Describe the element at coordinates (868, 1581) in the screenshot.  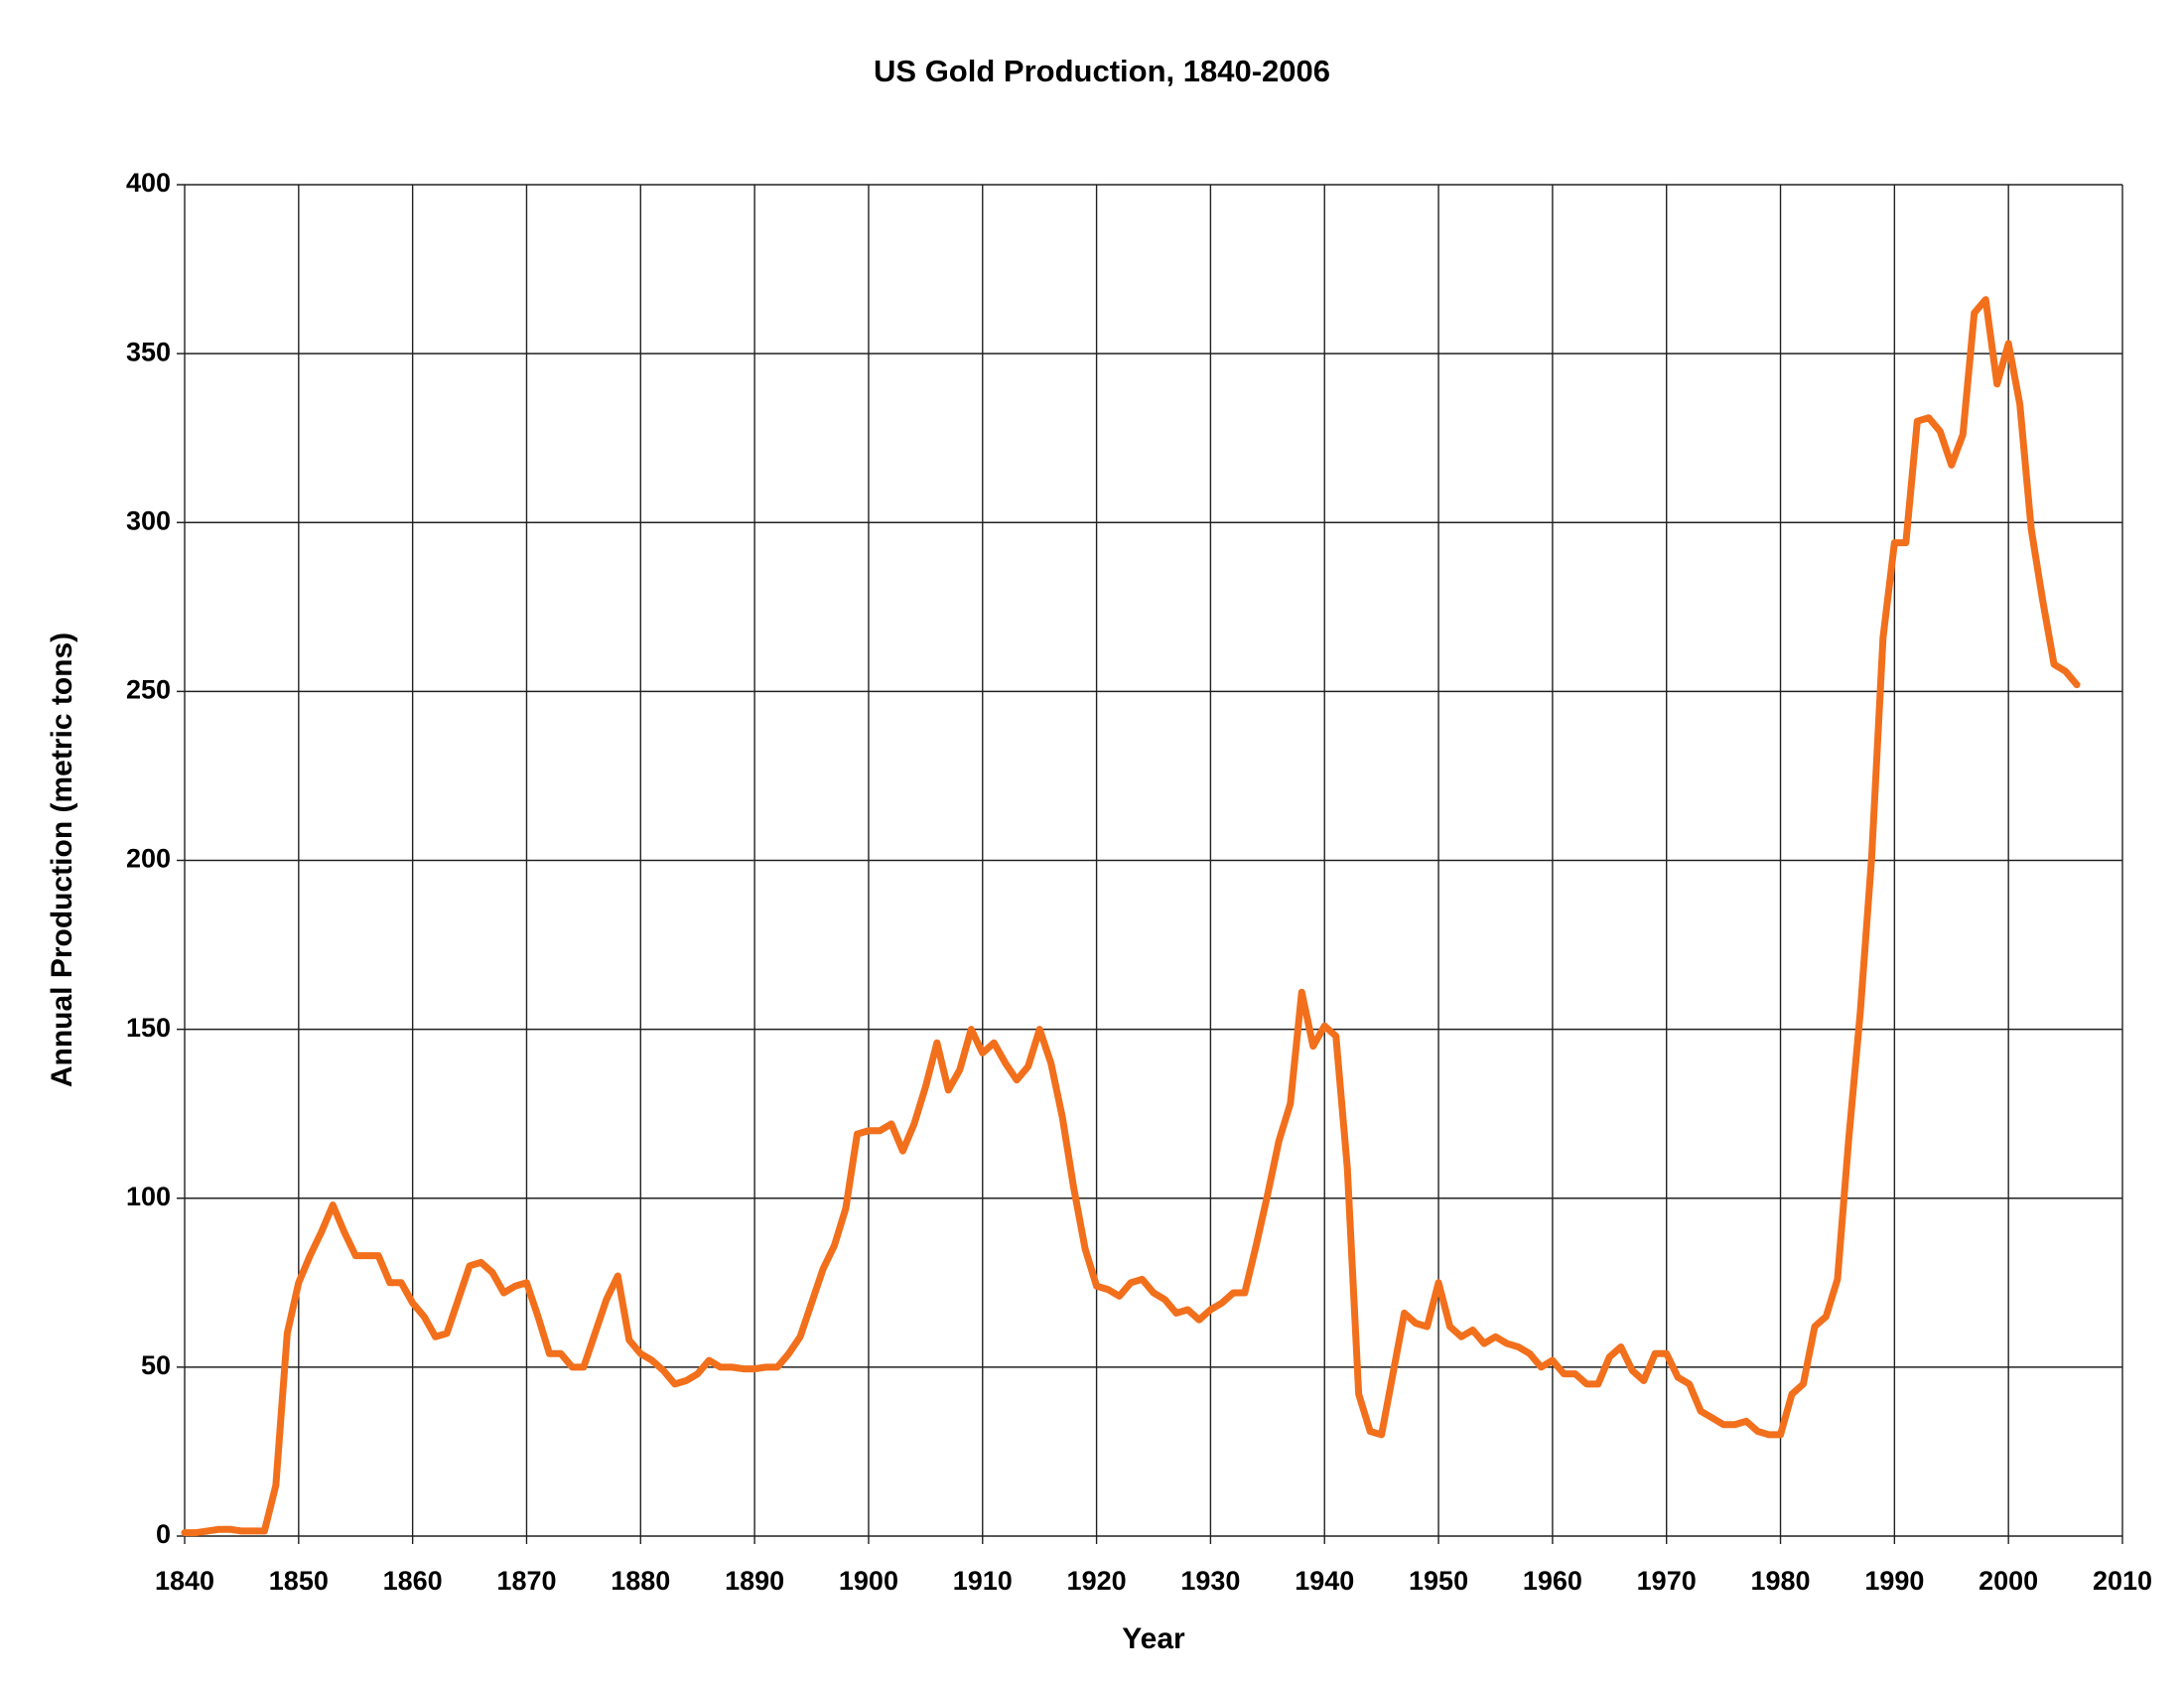
I see `x-tick-label: 1900` at that location.